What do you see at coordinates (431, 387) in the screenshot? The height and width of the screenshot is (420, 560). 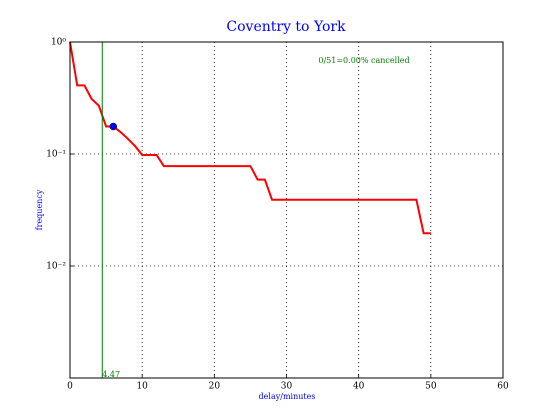 I see `x-tick-label: 50` at bounding box center [431, 387].